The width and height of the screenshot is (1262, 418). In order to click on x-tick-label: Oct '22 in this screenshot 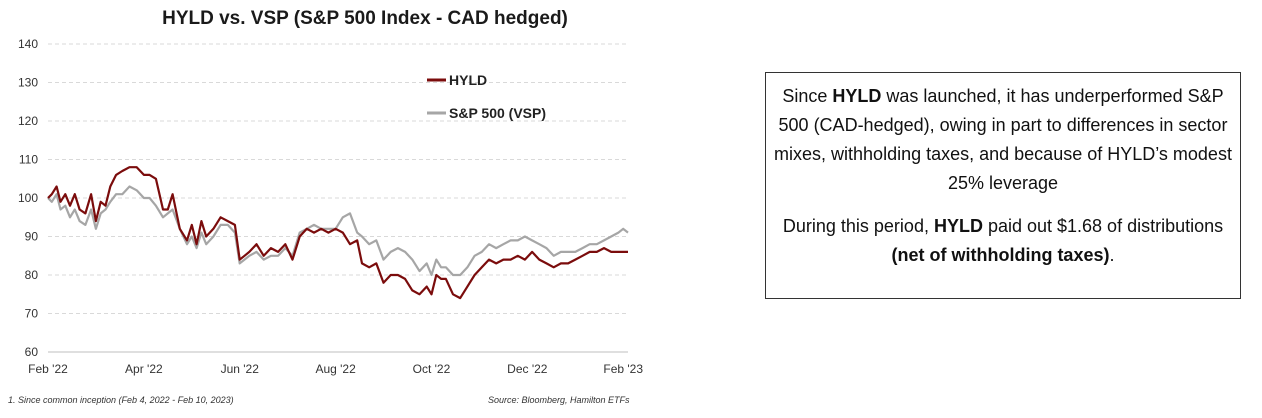, I will do `click(432, 369)`.